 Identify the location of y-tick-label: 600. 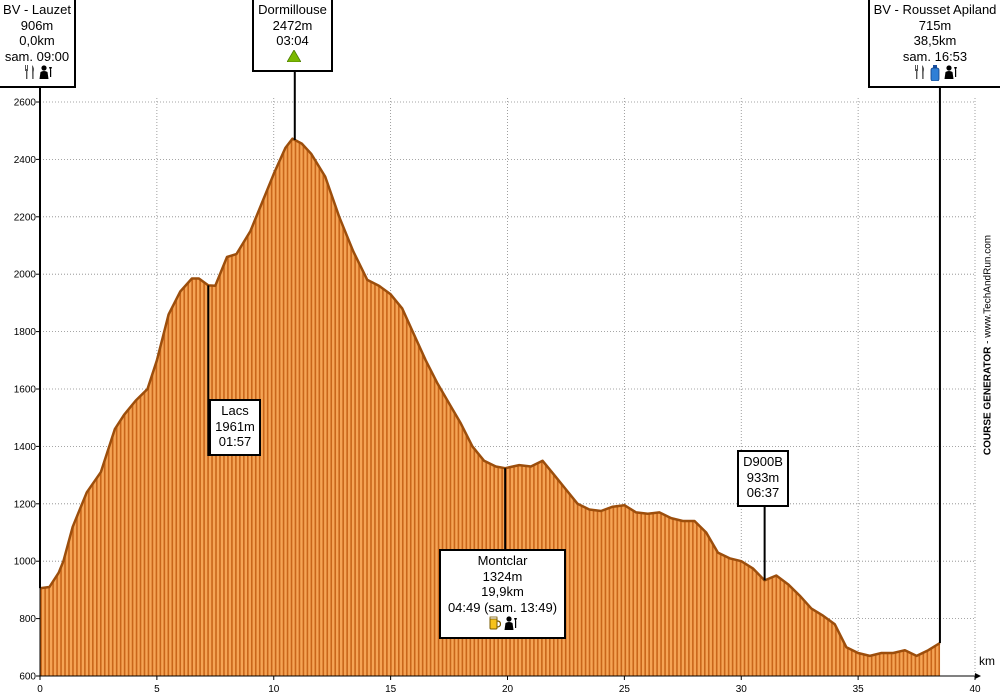
(27, 677).